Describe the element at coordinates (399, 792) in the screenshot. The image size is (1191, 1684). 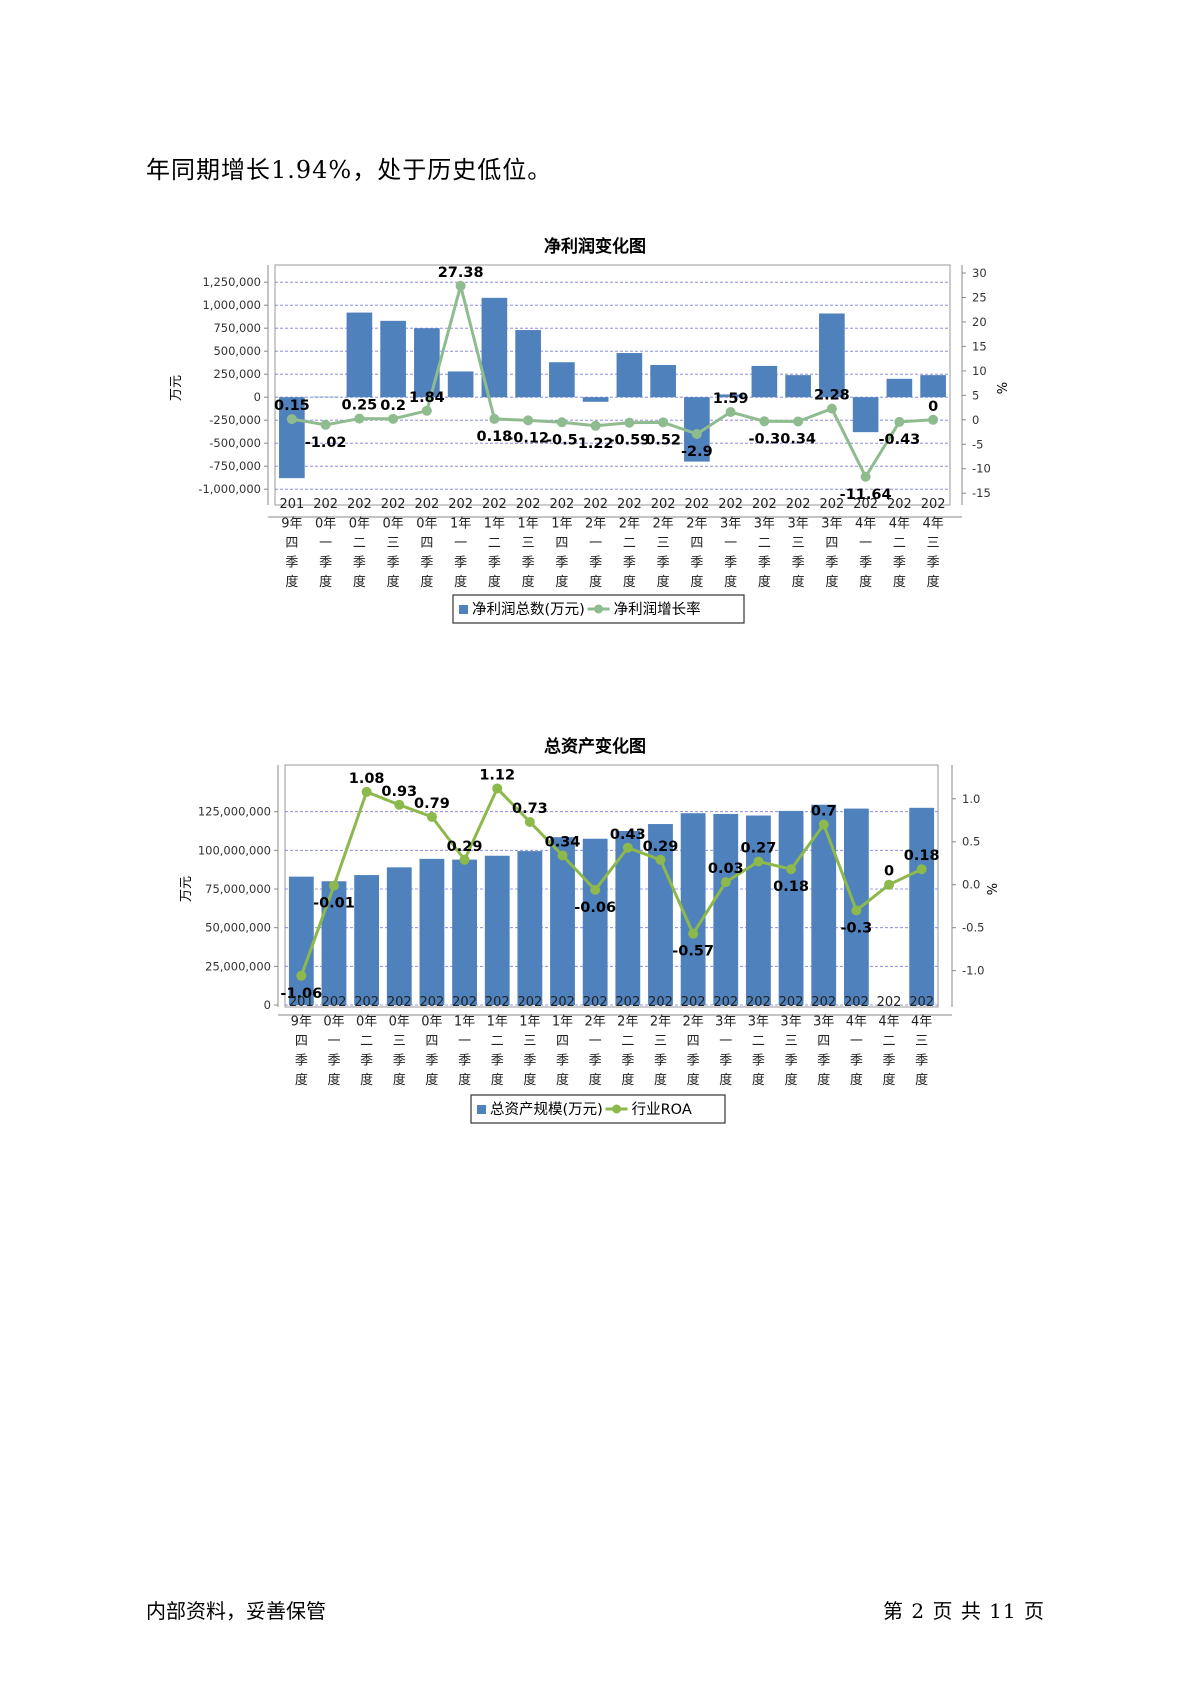
I see `data-label: 0.93` at that location.